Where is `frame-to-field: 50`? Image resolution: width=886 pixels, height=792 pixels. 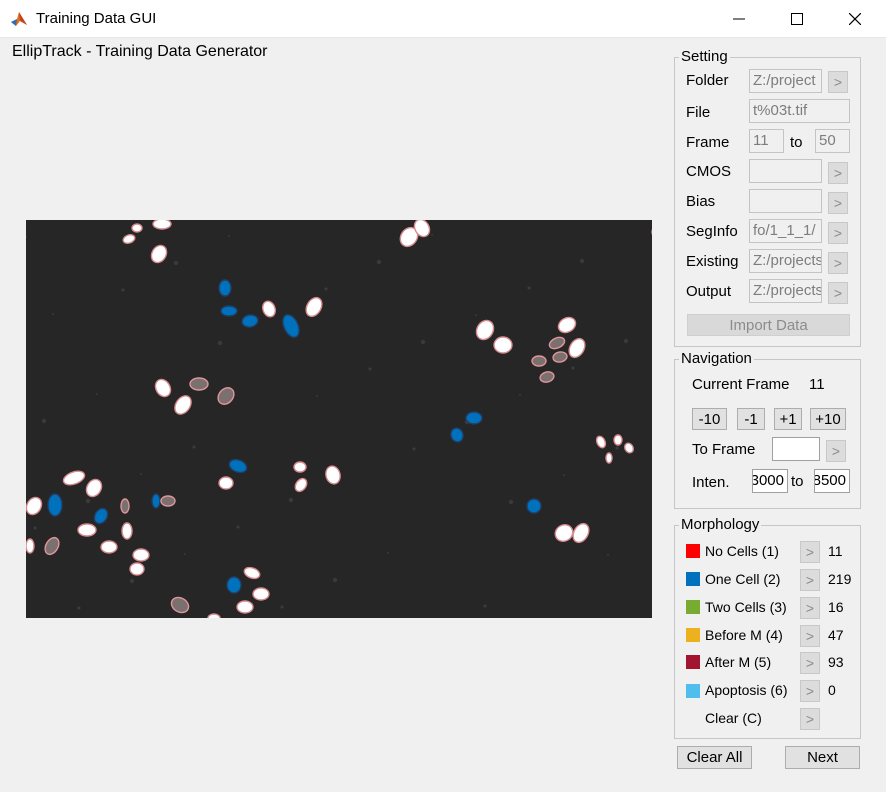 frame-to-field: 50 is located at coordinates (832, 141).